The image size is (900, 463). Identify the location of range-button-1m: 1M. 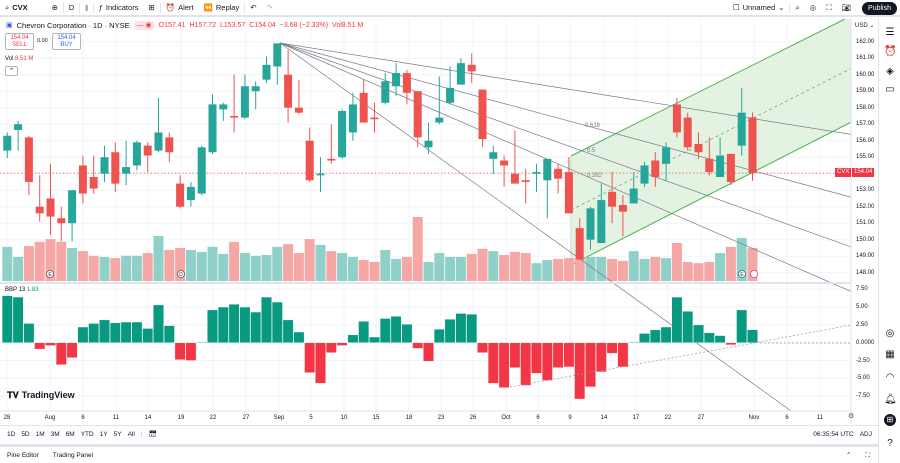
(40, 434).